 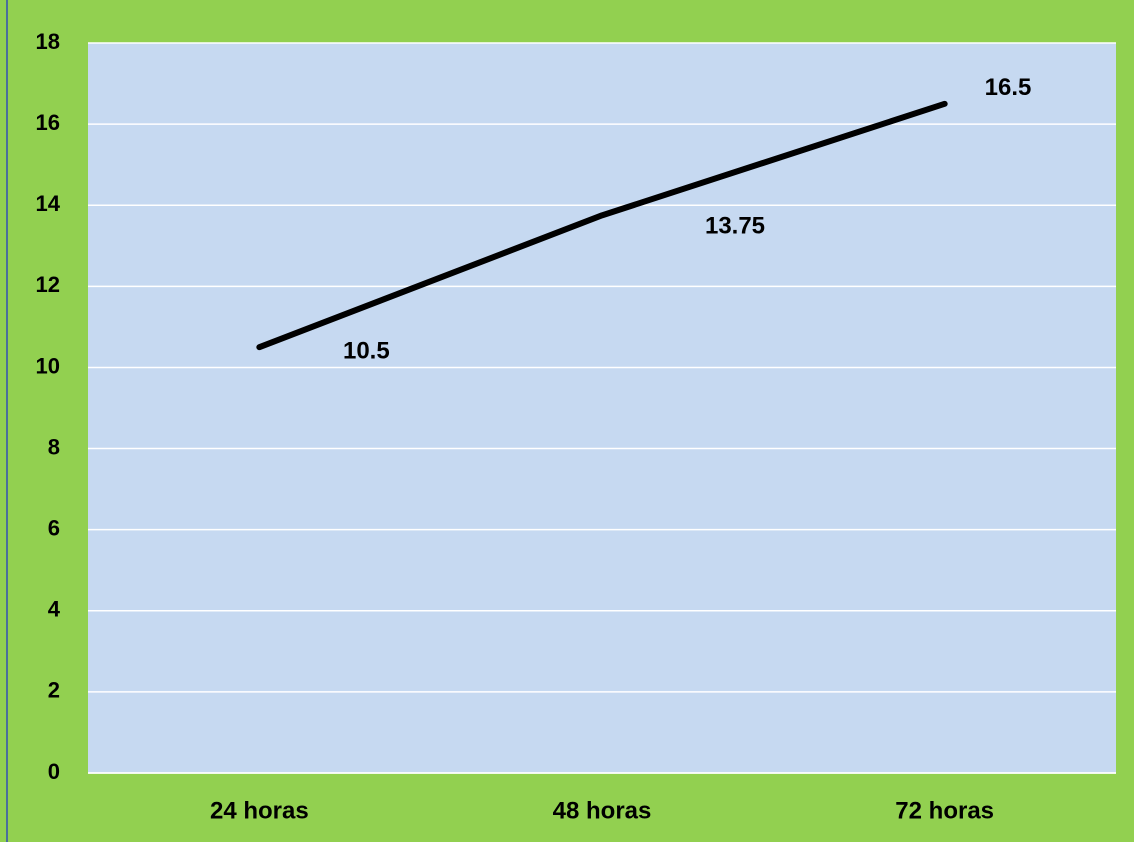 What do you see at coordinates (1008, 87) in the screenshot?
I see `data-label: 16.5` at bounding box center [1008, 87].